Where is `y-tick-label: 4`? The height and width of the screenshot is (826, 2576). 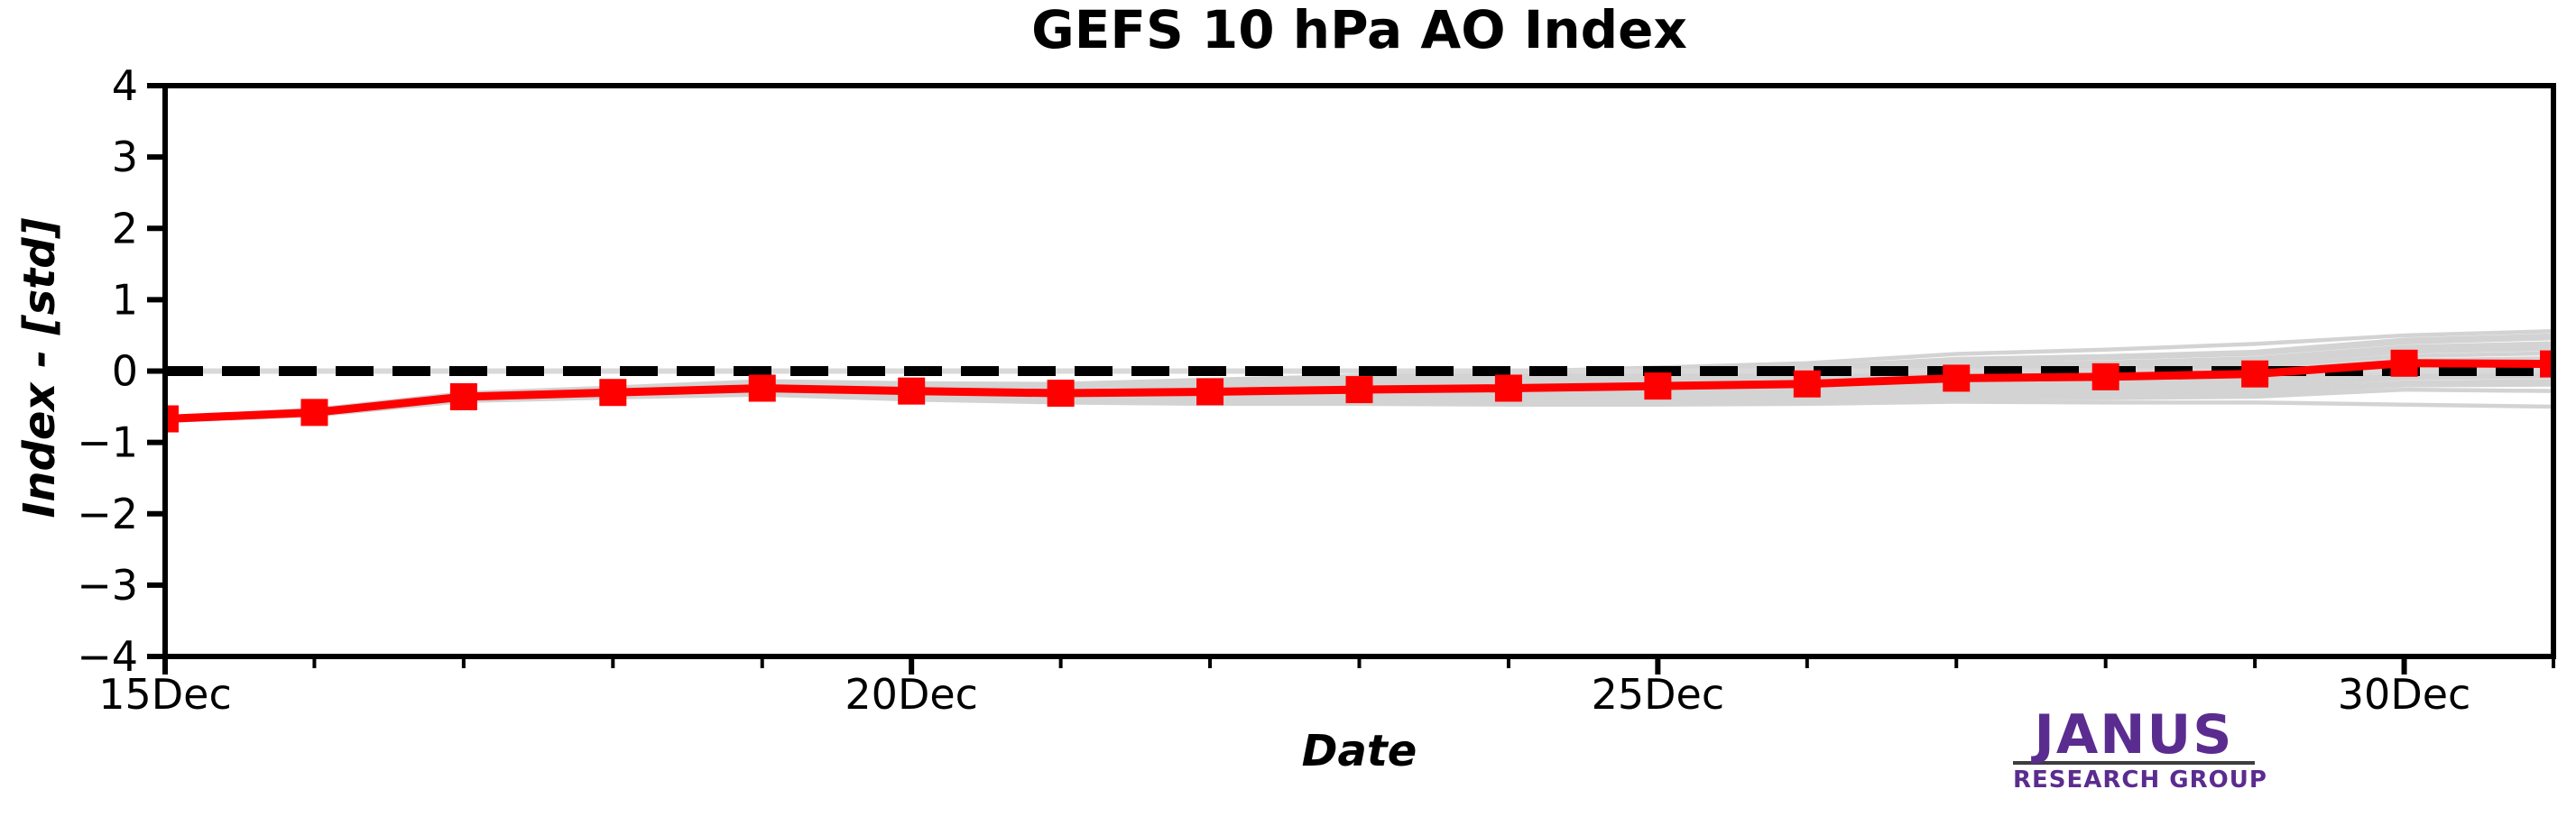
y-tick-label: 4 is located at coordinates (125, 85).